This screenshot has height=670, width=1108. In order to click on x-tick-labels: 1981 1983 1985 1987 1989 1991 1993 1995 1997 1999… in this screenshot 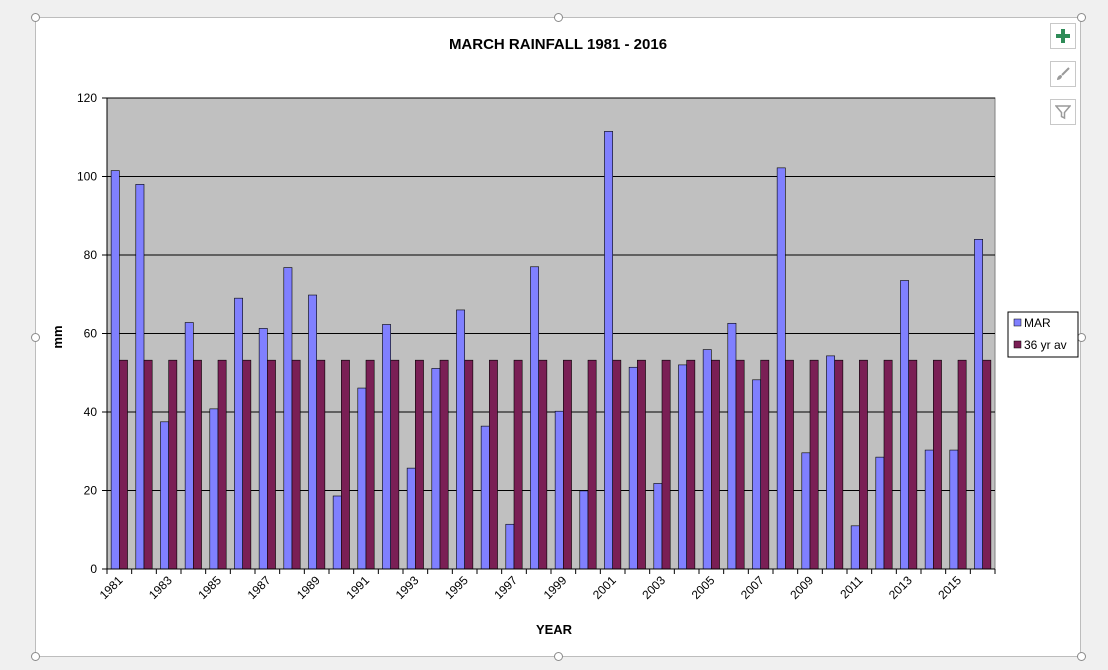, I will do `click(531, 587)`.